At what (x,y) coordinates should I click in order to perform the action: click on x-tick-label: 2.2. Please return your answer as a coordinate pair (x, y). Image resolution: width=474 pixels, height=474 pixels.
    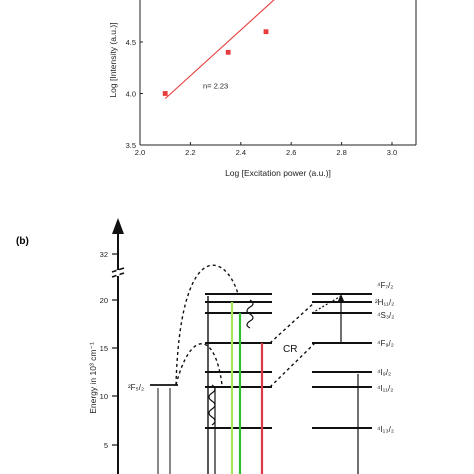
    Looking at the image, I should click on (190, 152).